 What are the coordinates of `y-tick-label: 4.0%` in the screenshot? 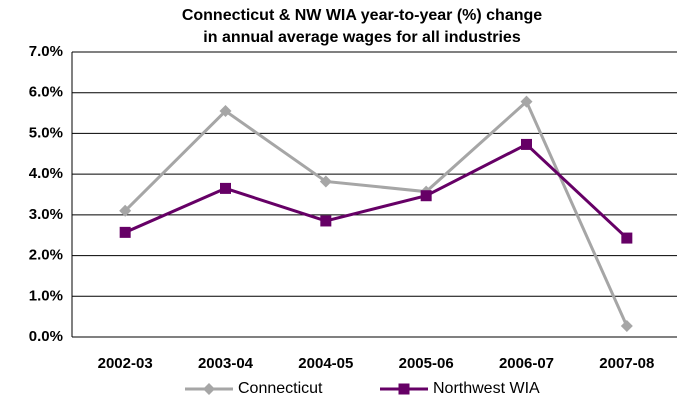 It's located at (46, 173).